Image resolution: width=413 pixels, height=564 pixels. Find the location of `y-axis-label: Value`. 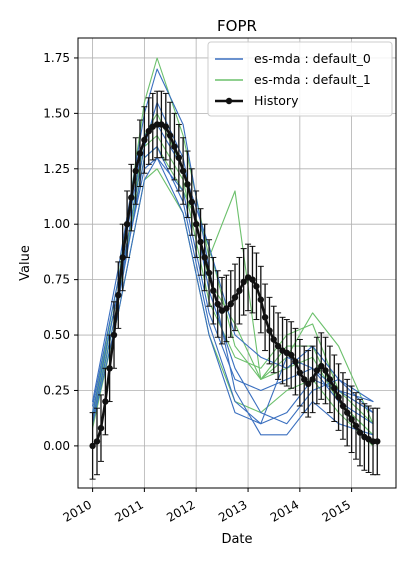

y-axis-label: Value is located at coordinates (25, 263).